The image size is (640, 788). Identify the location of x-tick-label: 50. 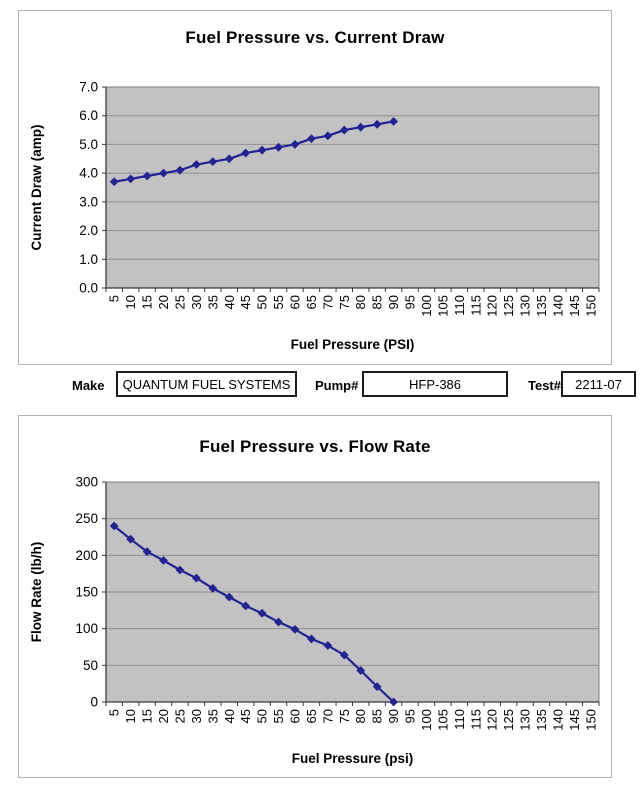
(262, 716).